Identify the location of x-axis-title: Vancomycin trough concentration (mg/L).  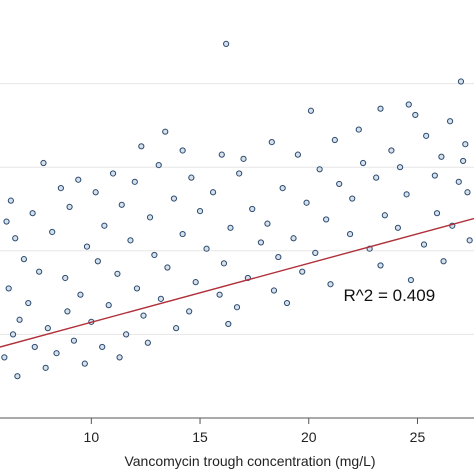
(249, 461).